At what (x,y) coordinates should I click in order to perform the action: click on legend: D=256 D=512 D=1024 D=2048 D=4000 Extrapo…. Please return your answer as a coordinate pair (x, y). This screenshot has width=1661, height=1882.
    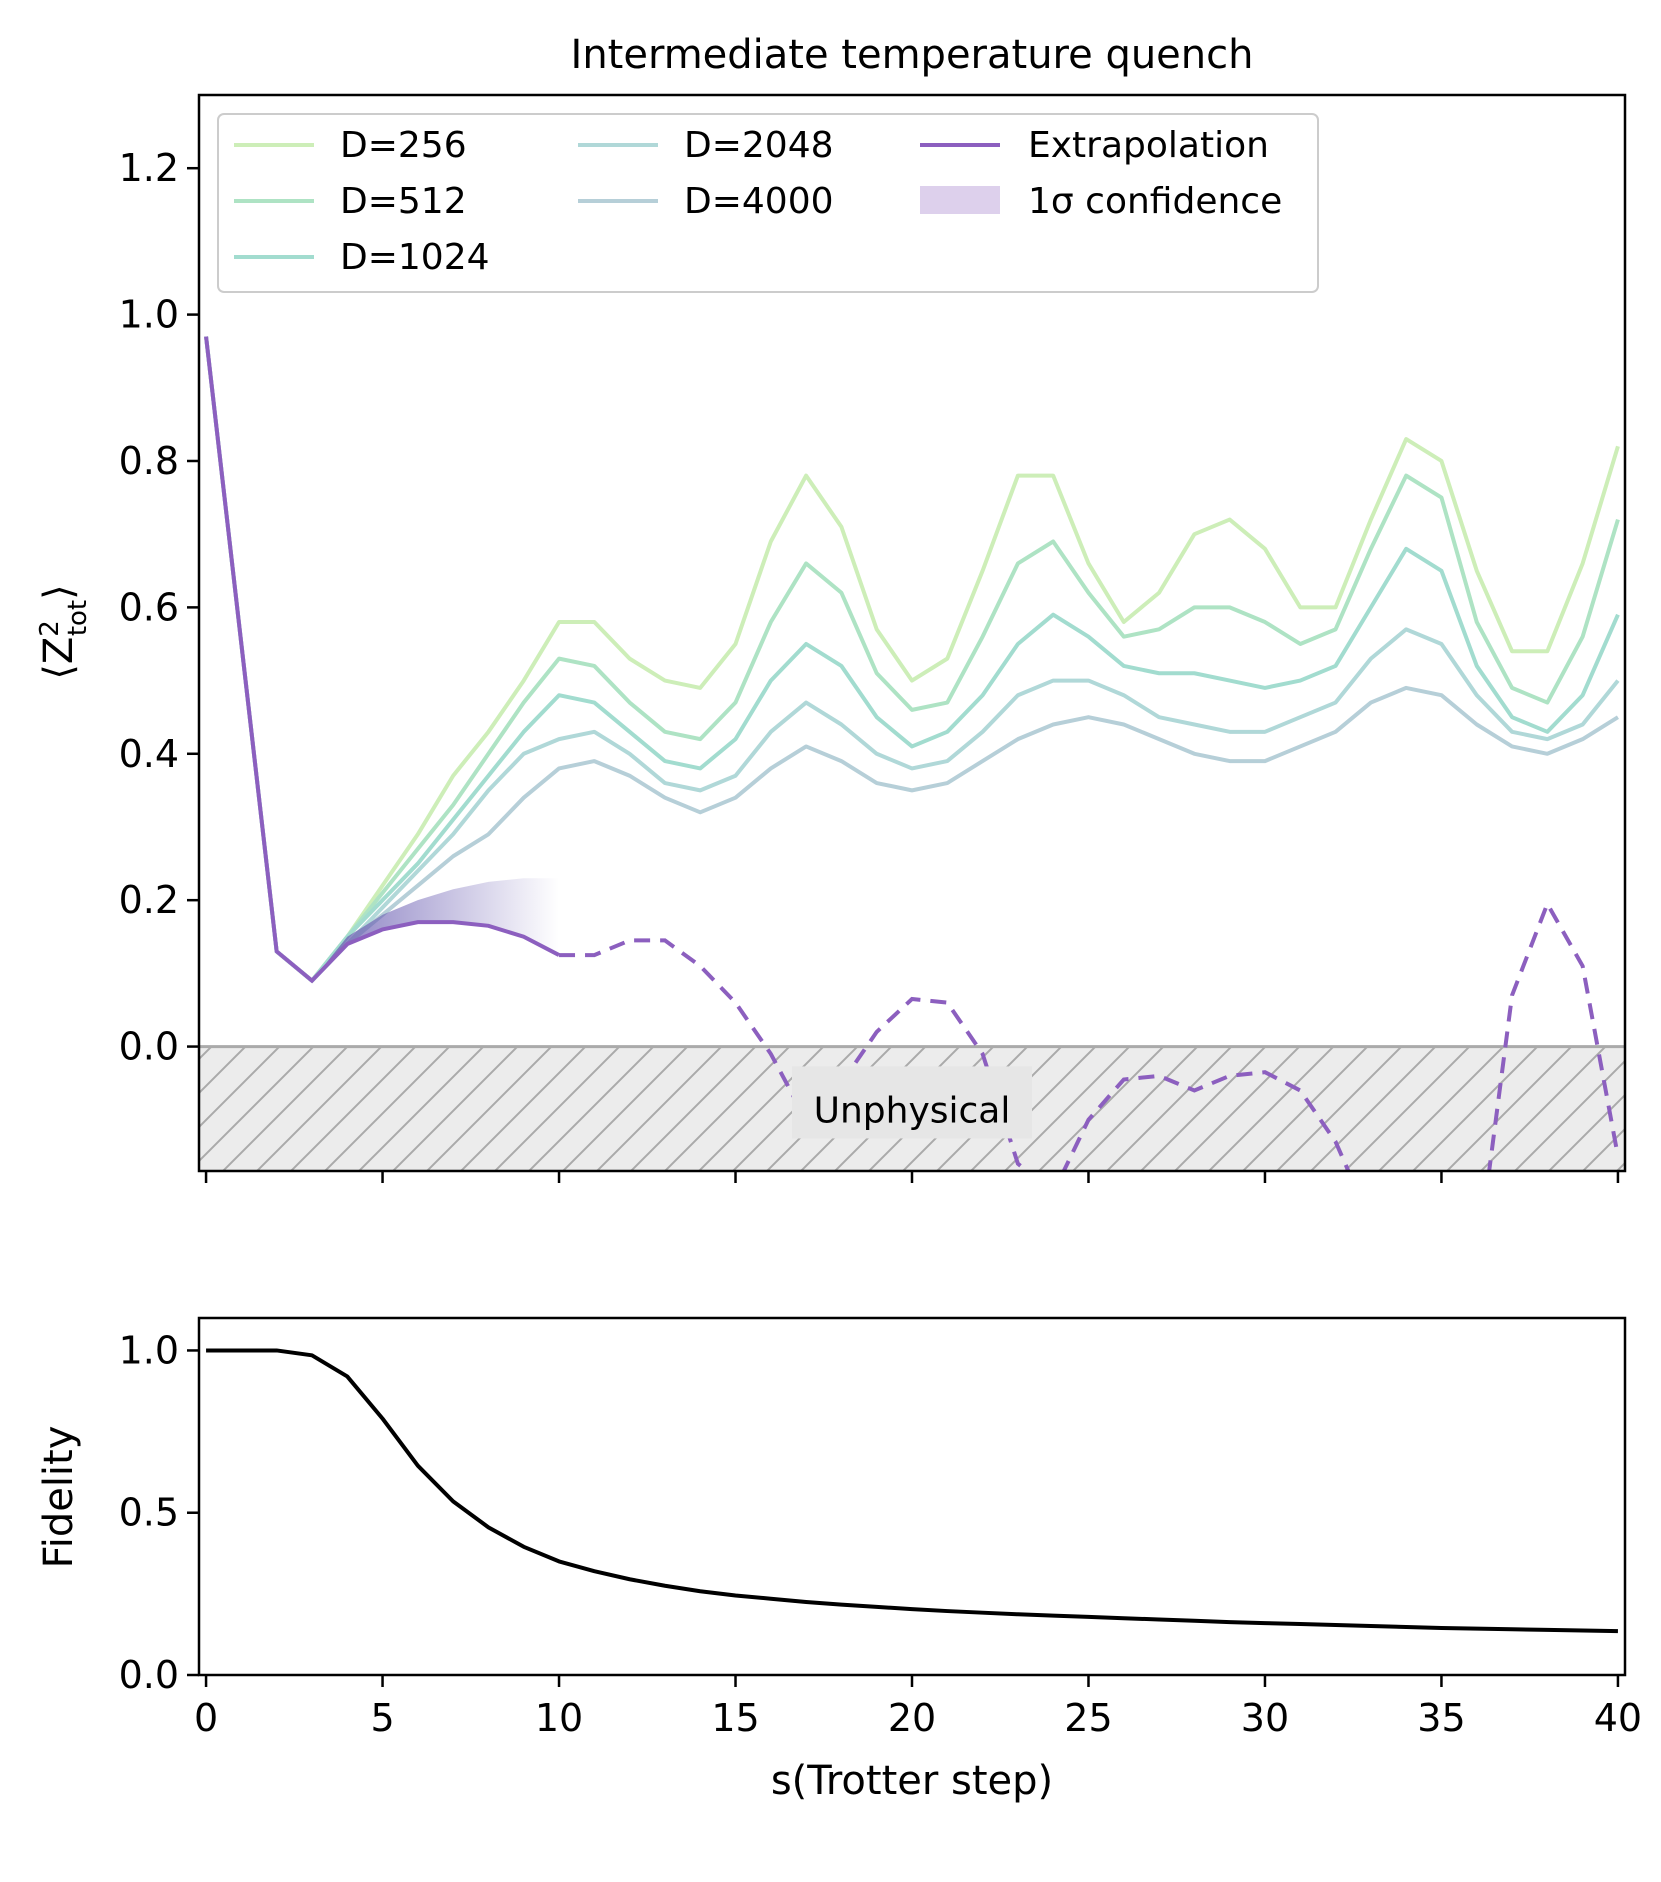
    Looking at the image, I should click on (768, 203).